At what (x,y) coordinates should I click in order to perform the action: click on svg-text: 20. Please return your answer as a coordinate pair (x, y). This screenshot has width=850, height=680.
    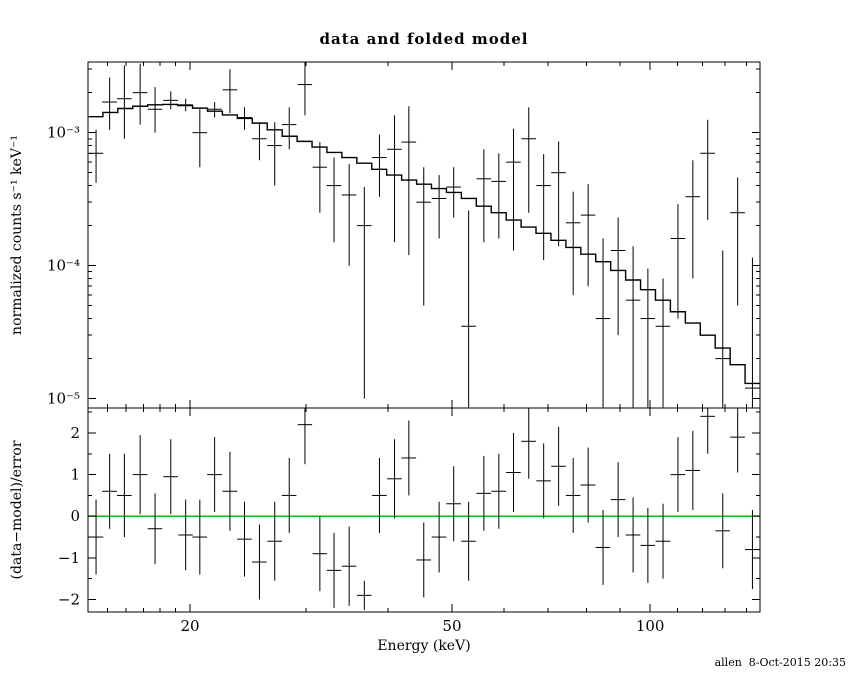
    Looking at the image, I should click on (189, 626).